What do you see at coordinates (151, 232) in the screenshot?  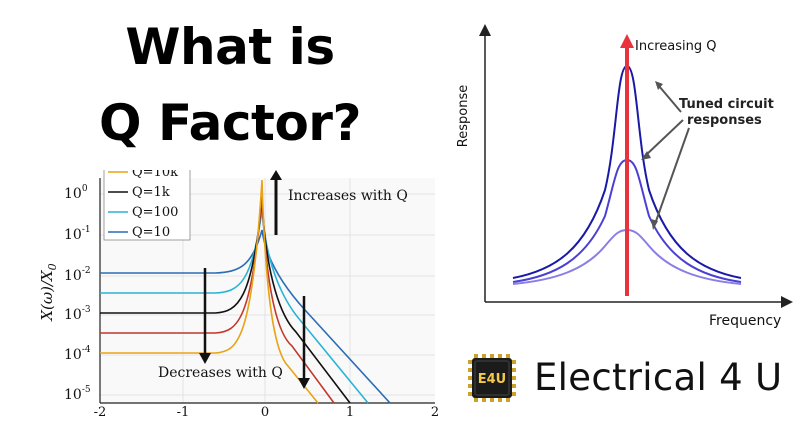 I see `legend-q10: Q=10` at bounding box center [151, 232].